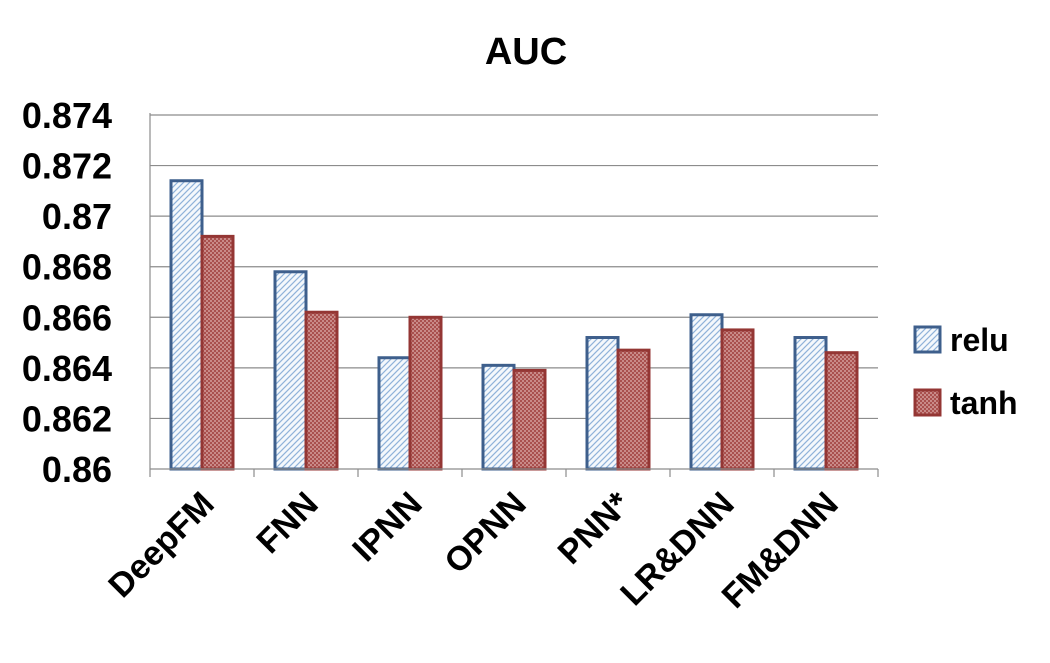  I want to click on x-tick-label: PNN*, so click(595, 528).